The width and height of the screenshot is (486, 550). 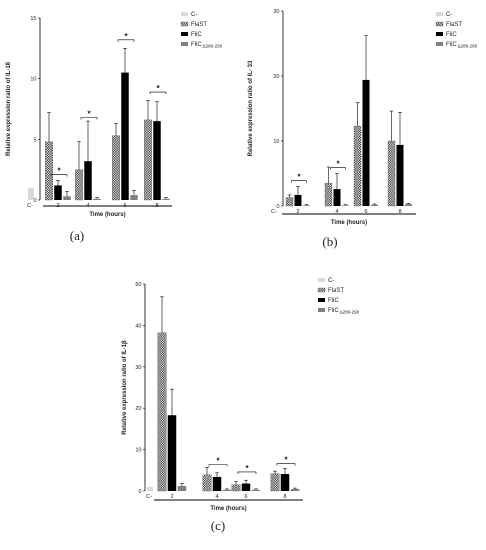 I want to click on panel-label: (c), so click(x=218, y=525).